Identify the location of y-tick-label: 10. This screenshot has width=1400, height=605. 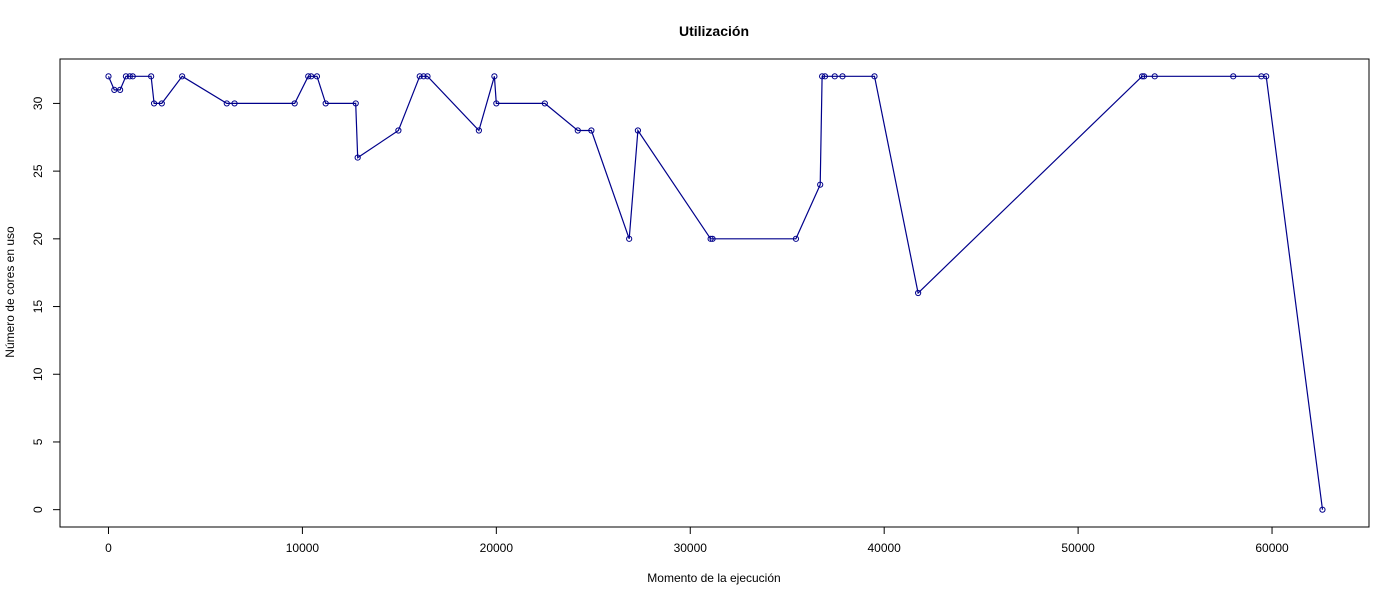
(38, 374).